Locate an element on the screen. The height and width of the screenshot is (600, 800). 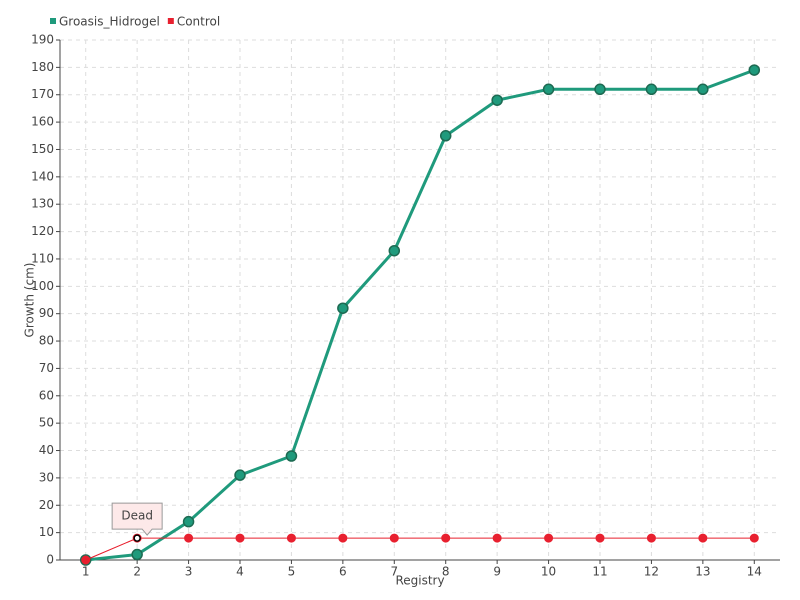
annotation-pointer is located at coordinates (111, 549).